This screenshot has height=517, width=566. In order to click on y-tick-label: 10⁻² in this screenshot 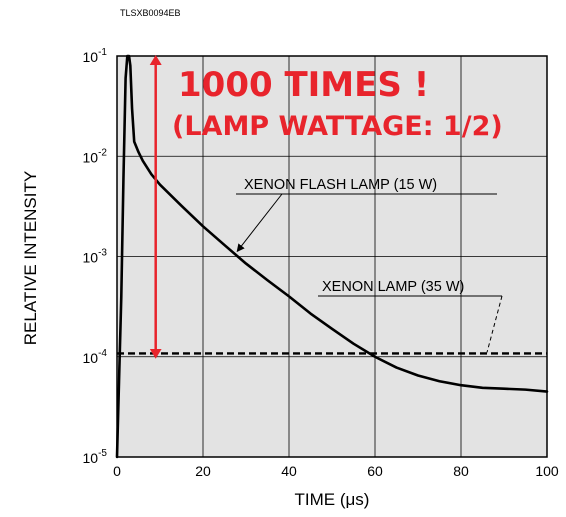, I will do `click(95, 156)`.